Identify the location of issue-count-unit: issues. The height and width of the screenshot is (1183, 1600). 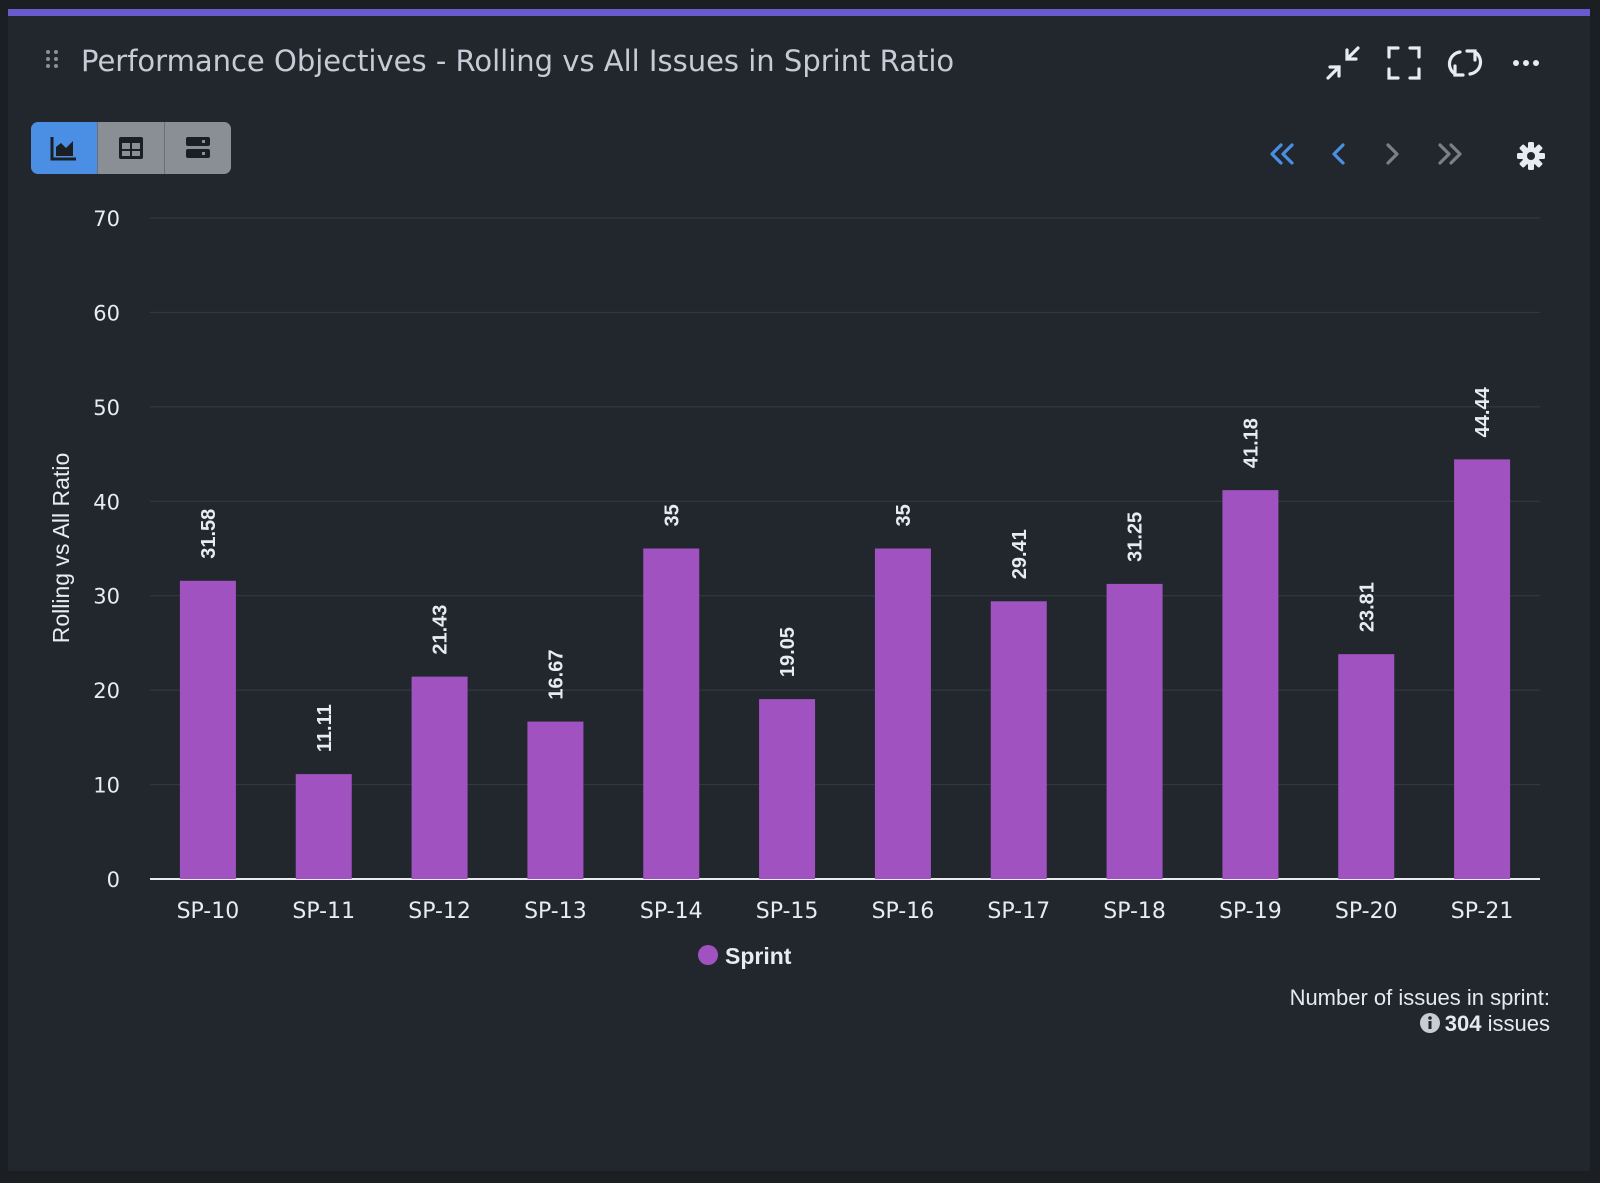
(1518, 1023).